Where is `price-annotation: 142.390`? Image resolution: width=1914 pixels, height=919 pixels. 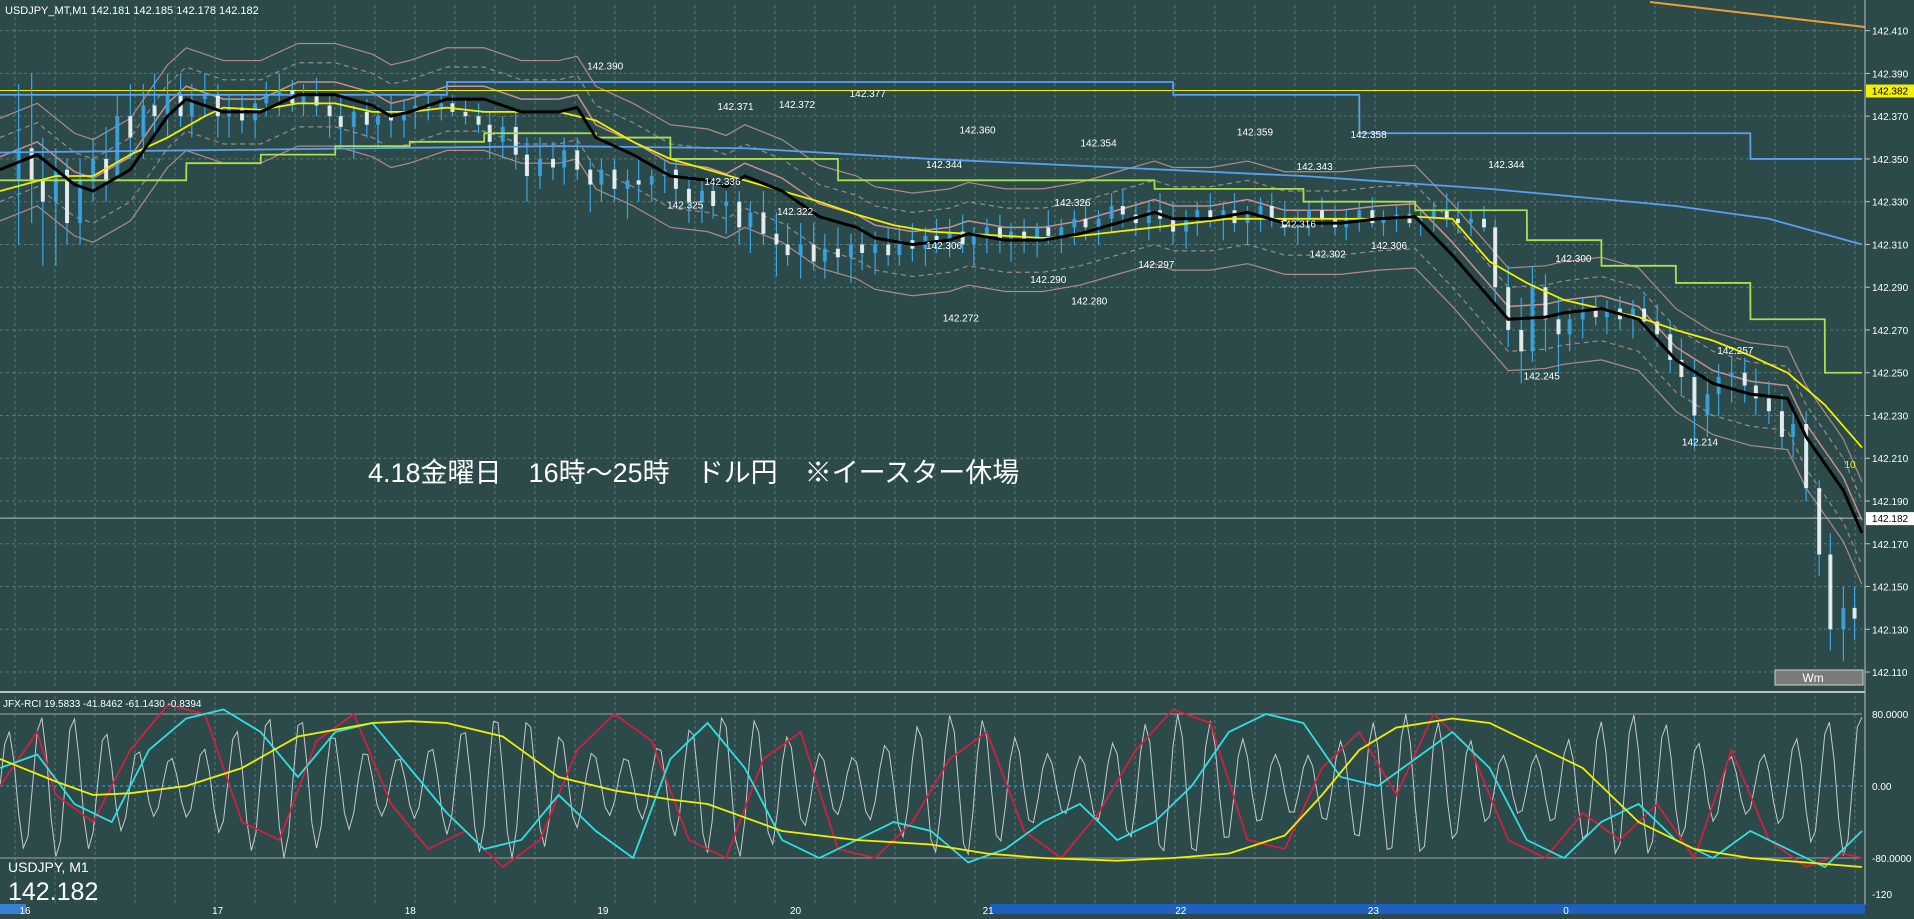 price-annotation: 142.390 is located at coordinates (605, 66).